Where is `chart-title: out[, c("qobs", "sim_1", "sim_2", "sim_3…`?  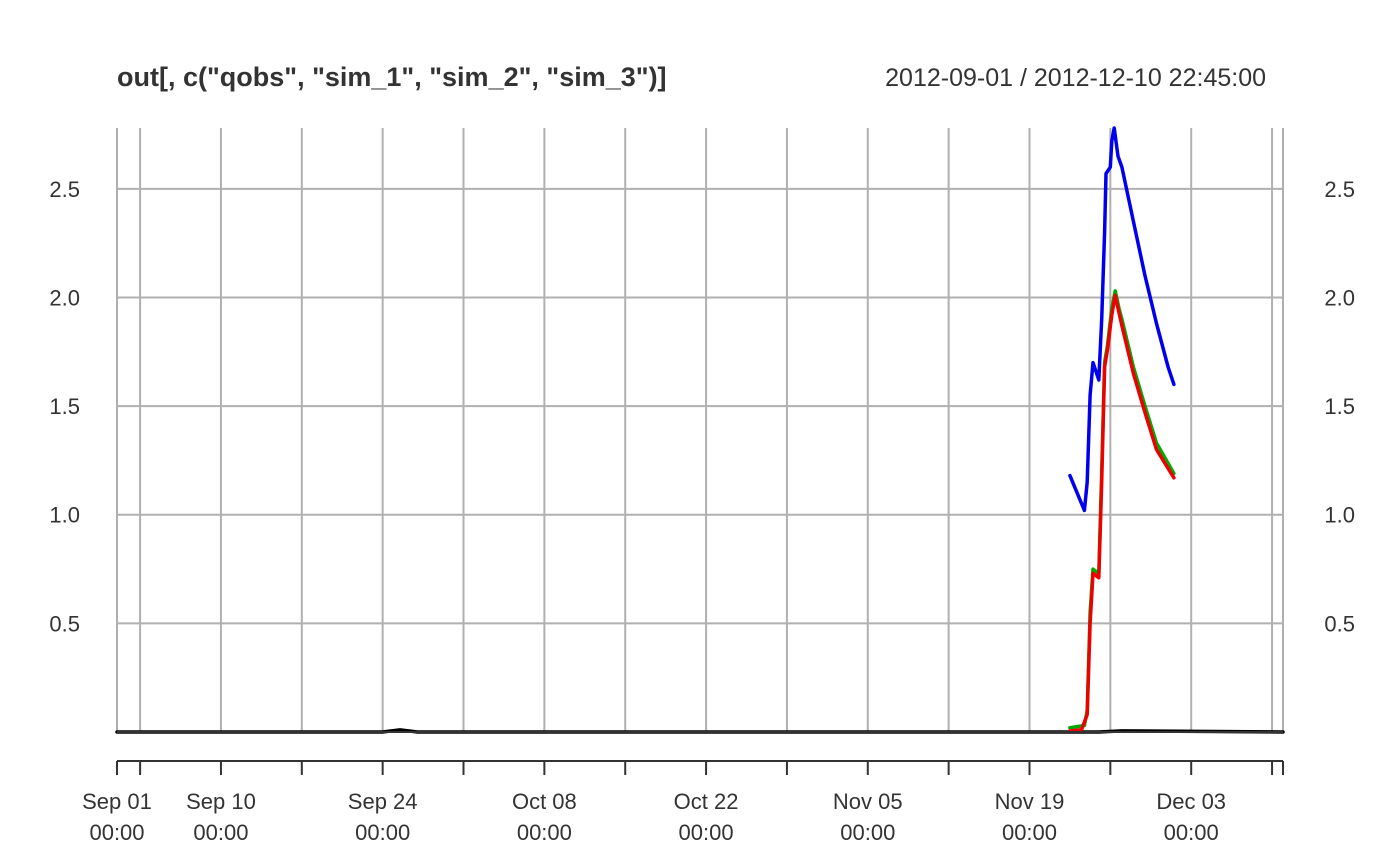 chart-title: out[, c("qobs", "sim_1", "sim_2", "sim_3… is located at coordinates (392, 77).